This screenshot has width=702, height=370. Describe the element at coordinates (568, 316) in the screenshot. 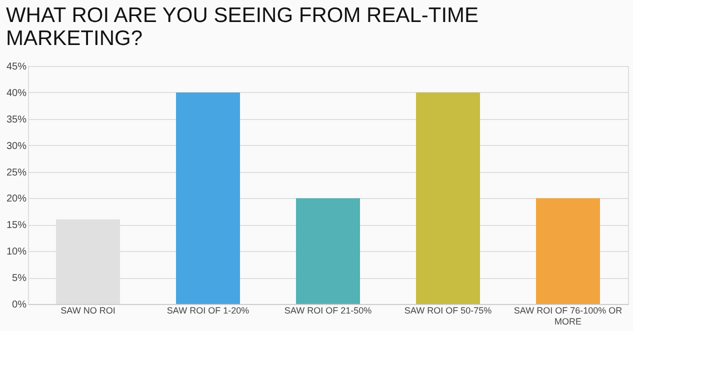

I see `x-tick-label: SAW ROI OF 76-100% OR MORE` at that location.